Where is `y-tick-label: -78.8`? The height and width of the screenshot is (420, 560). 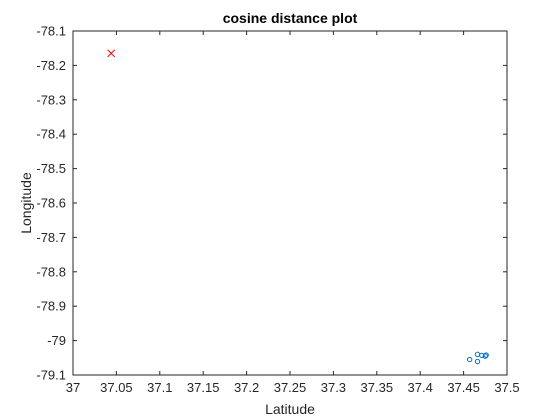 y-tick-label: -78.8 is located at coordinates (51, 271).